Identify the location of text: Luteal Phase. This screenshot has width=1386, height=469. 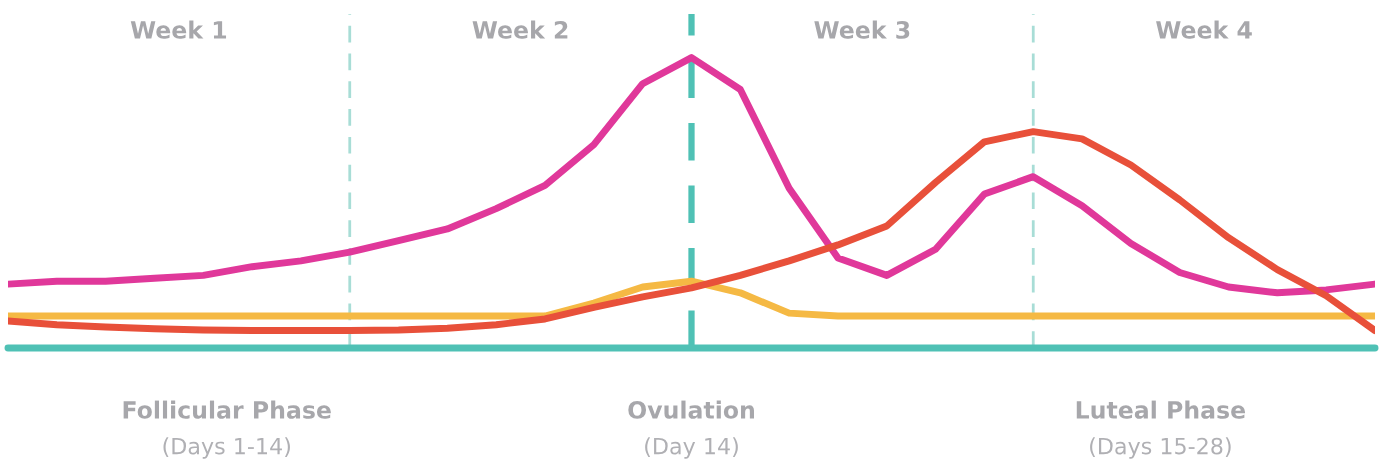
(1160, 409).